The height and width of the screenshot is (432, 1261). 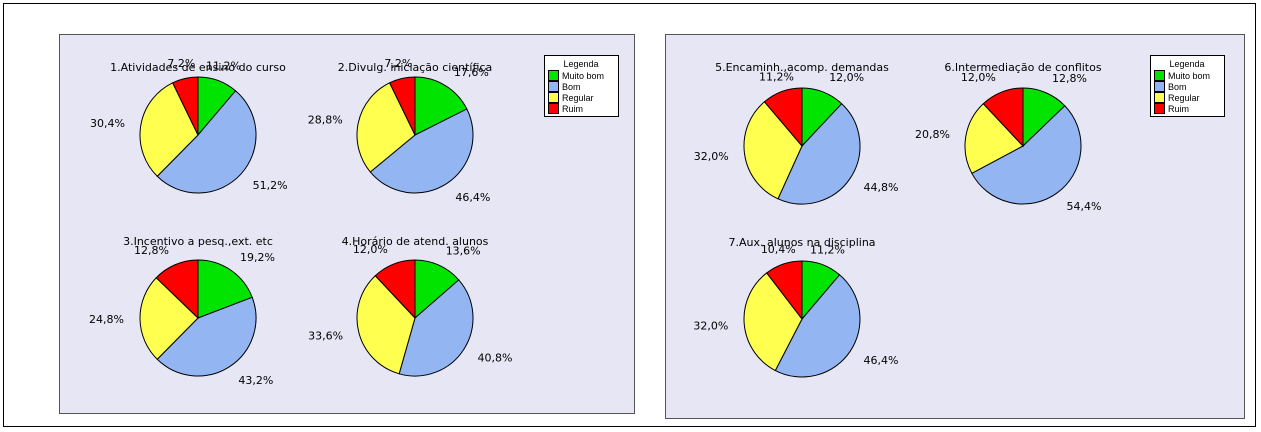 I want to click on pie-title: 5.Encaminh.,acomp. demandas, so click(x=802, y=67).